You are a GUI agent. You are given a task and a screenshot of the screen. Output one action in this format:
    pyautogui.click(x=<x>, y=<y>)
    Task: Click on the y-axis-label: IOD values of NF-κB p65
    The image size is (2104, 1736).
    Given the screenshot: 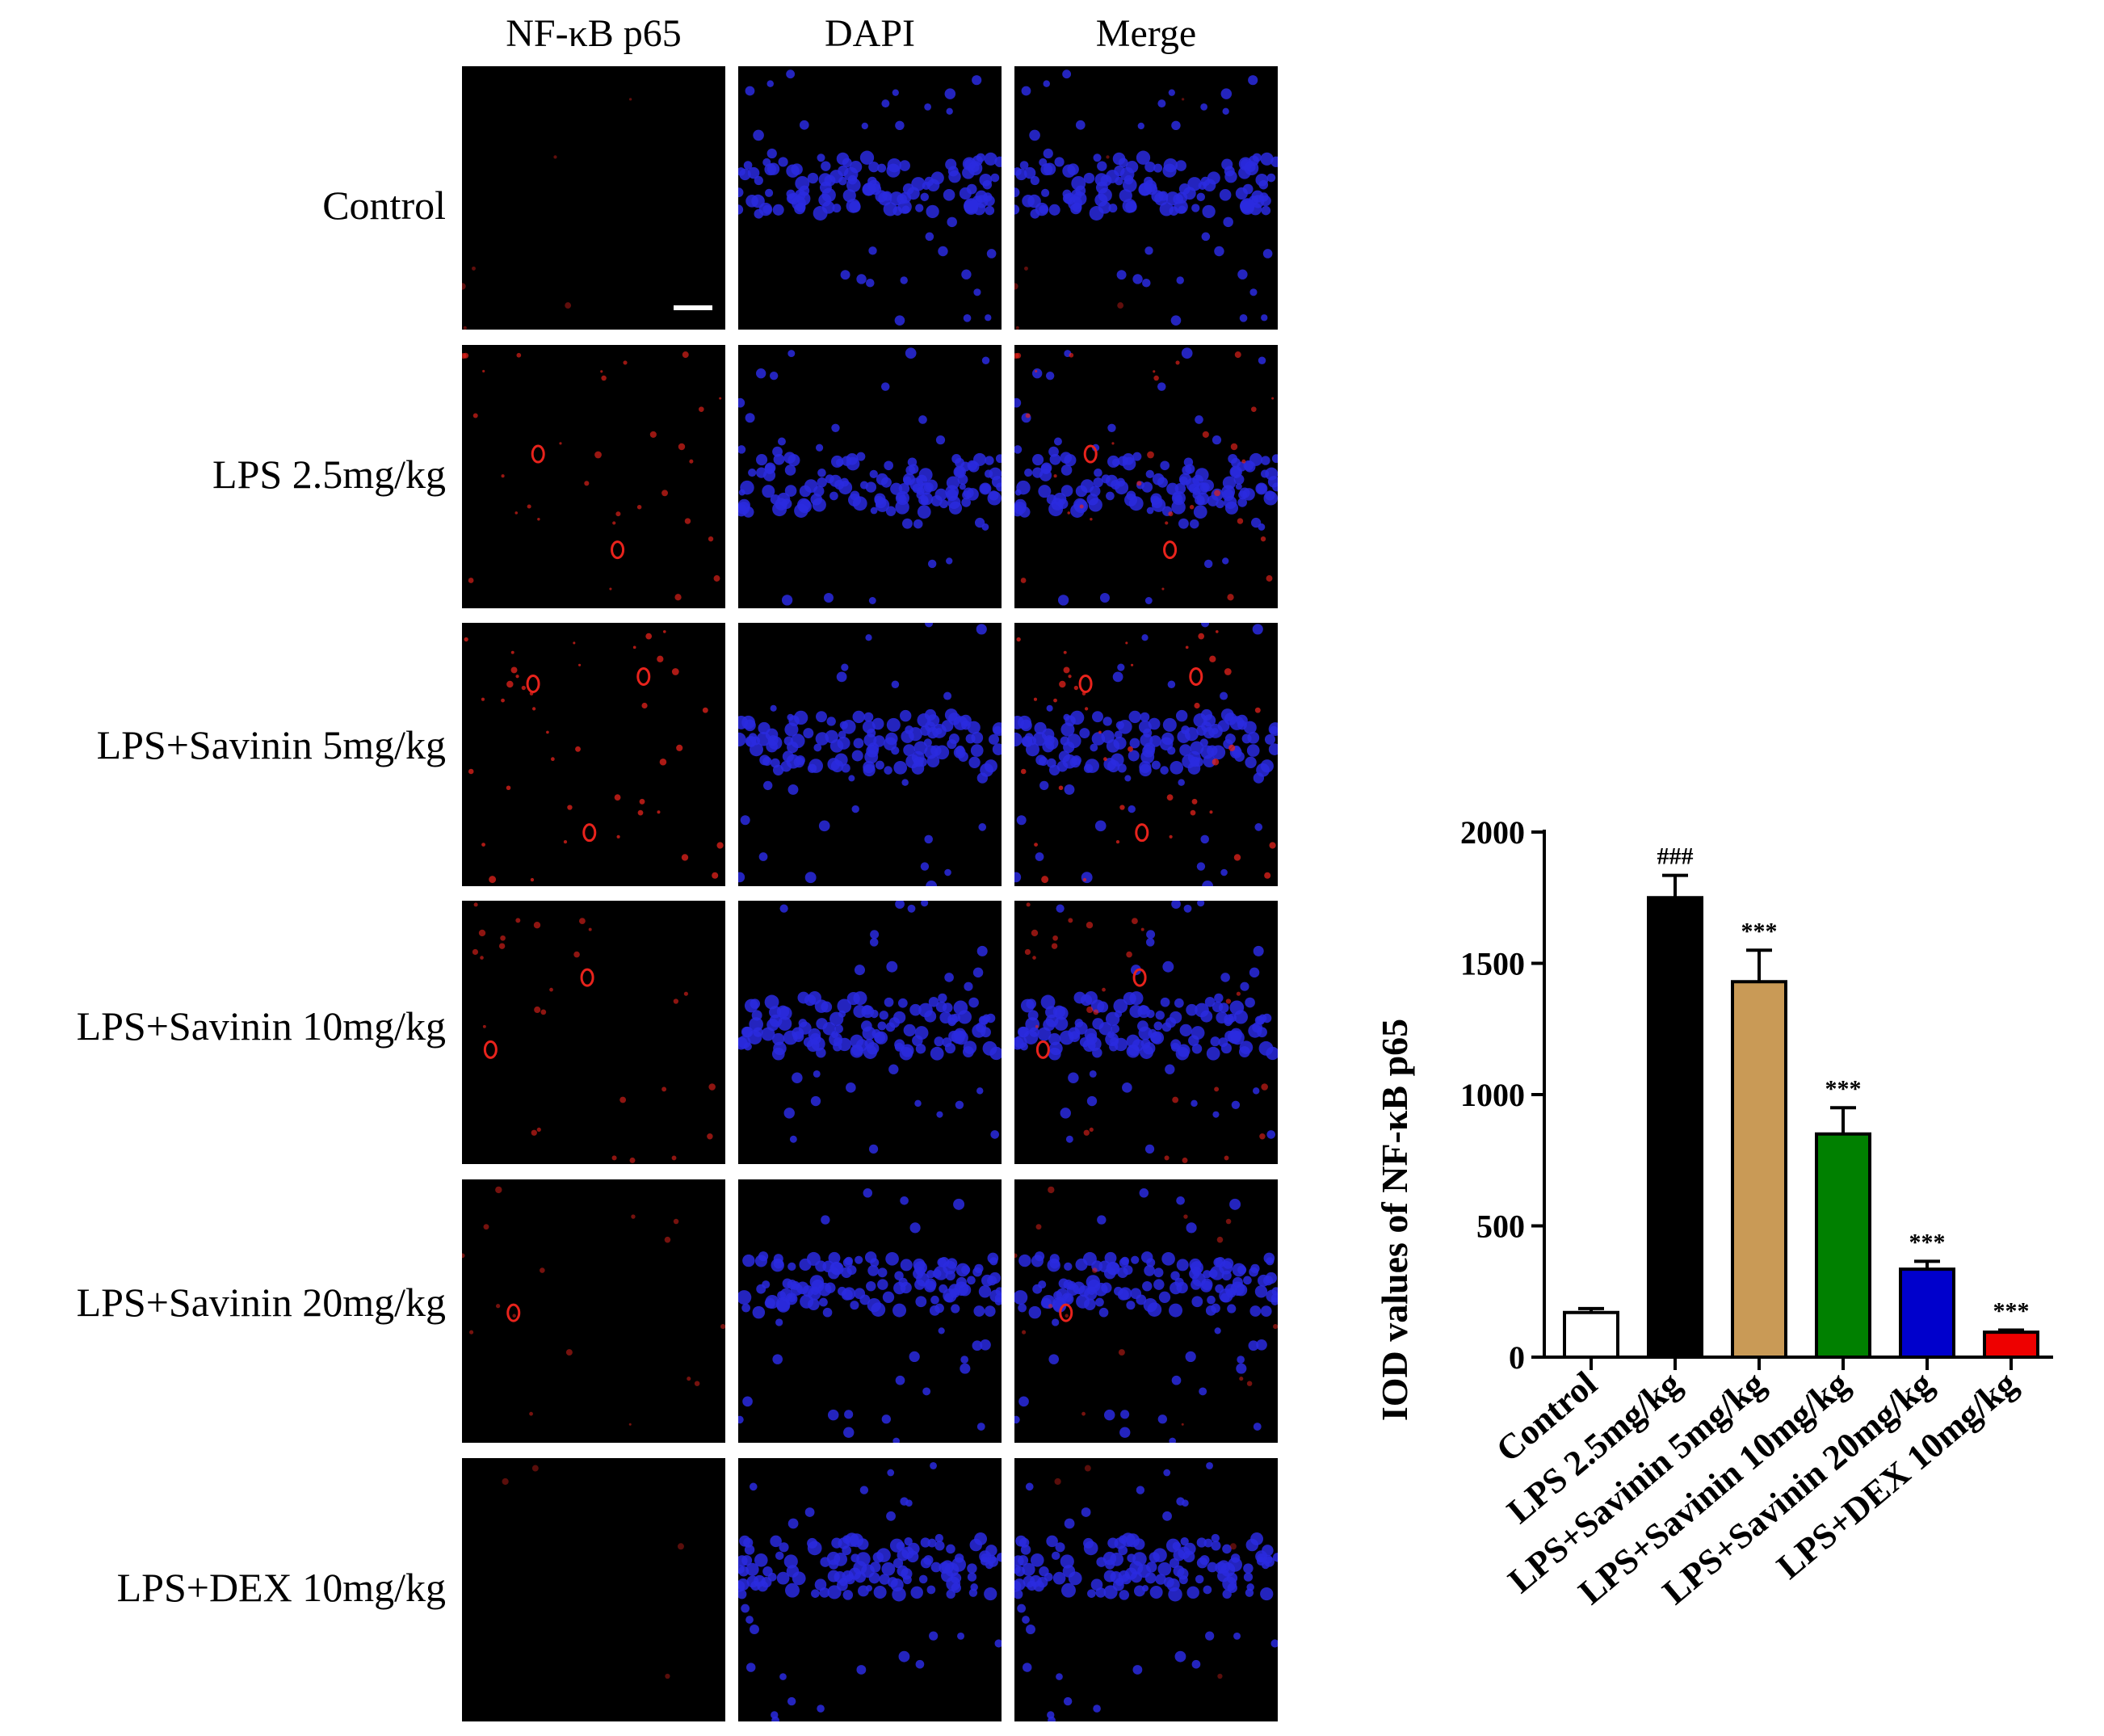 What is the action you would take?
    pyautogui.click(x=1394, y=1220)
    